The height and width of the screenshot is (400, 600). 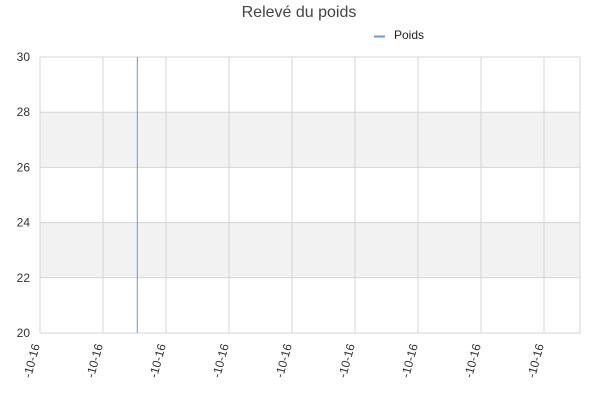 I want to click on y-tick-label: 30, so click(x=24, y=57).